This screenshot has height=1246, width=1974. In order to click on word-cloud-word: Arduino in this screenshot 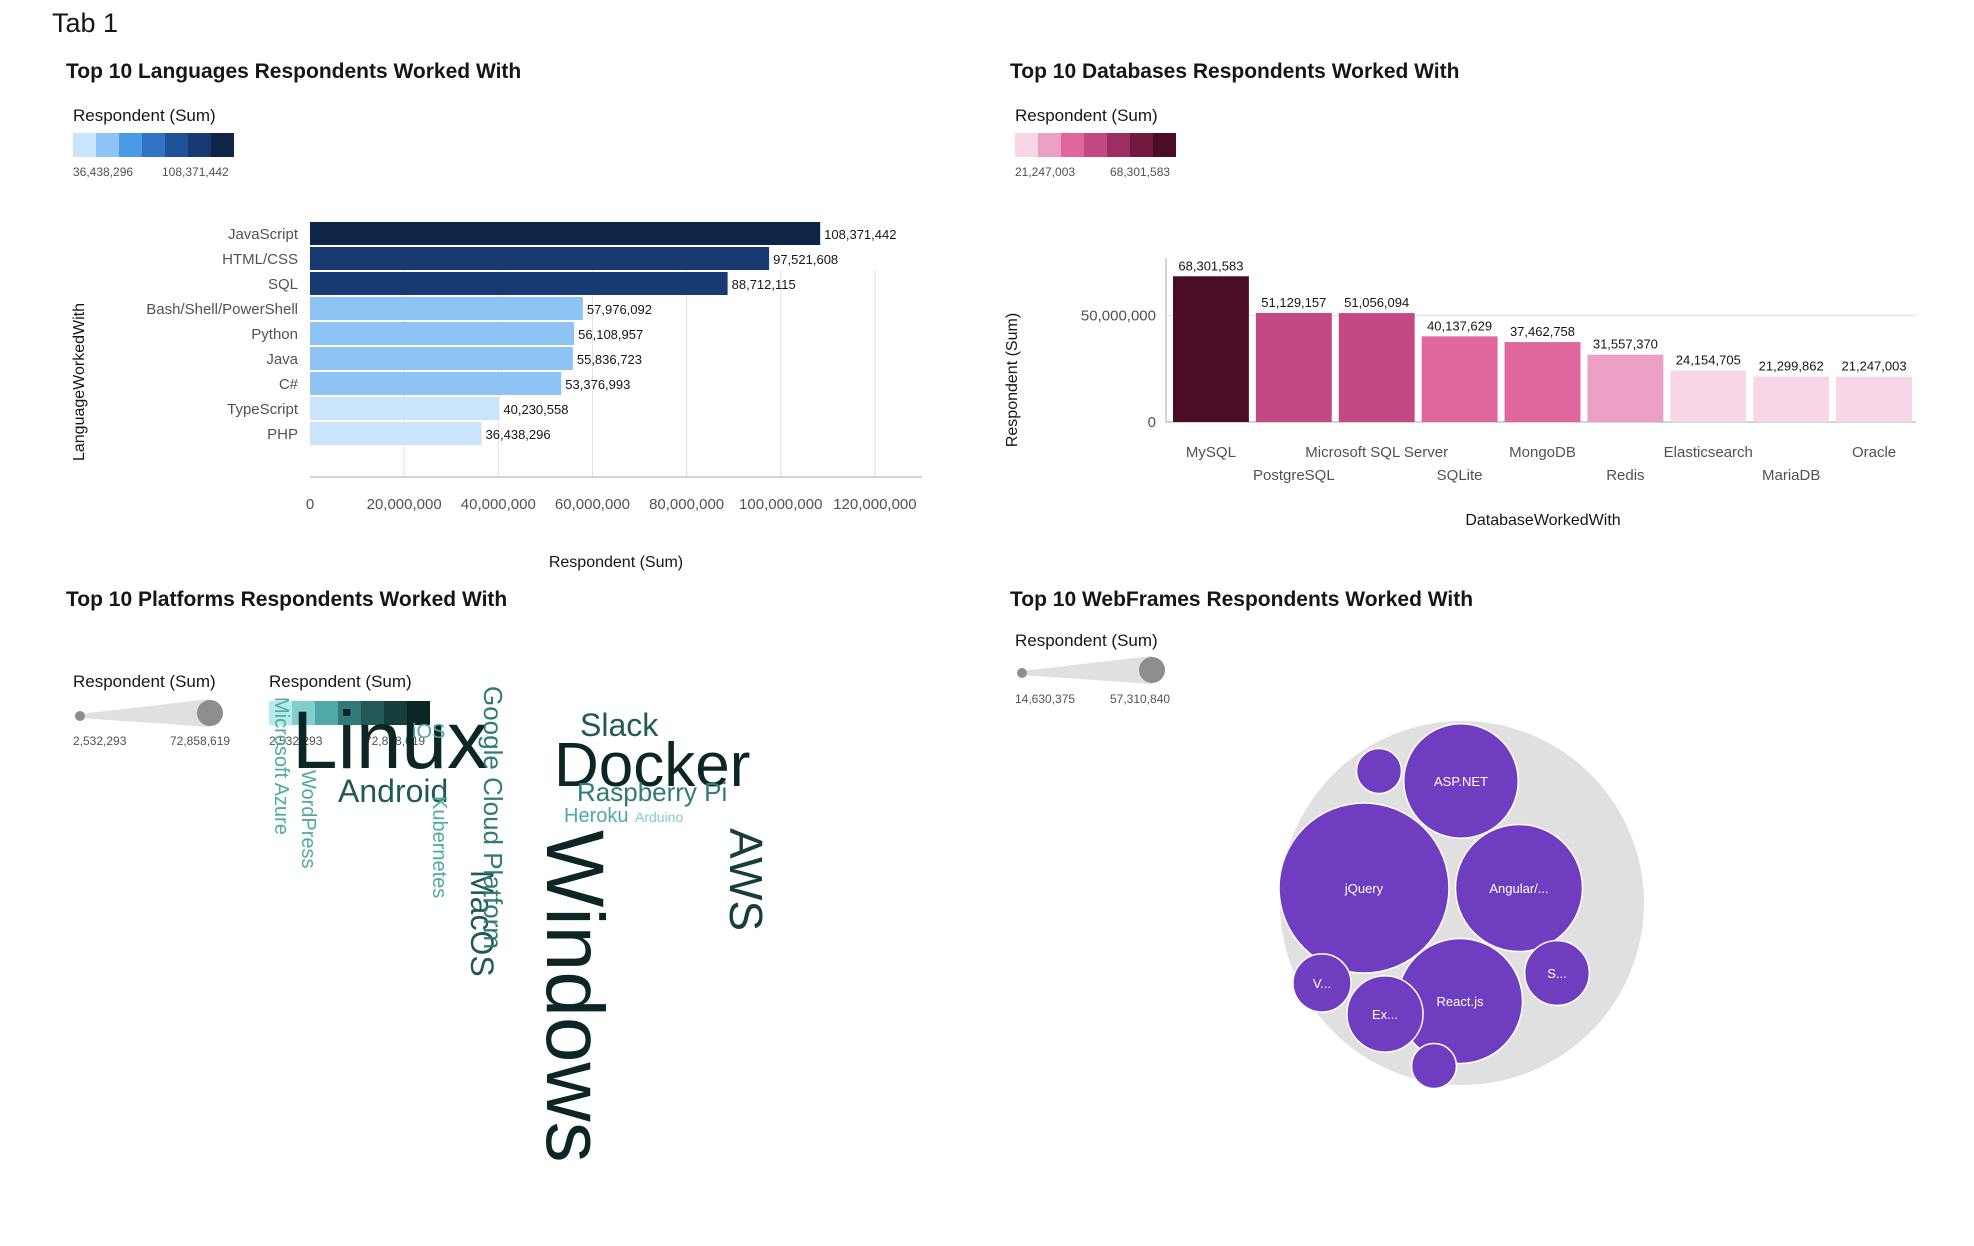, I will do `click(659, 817)`.